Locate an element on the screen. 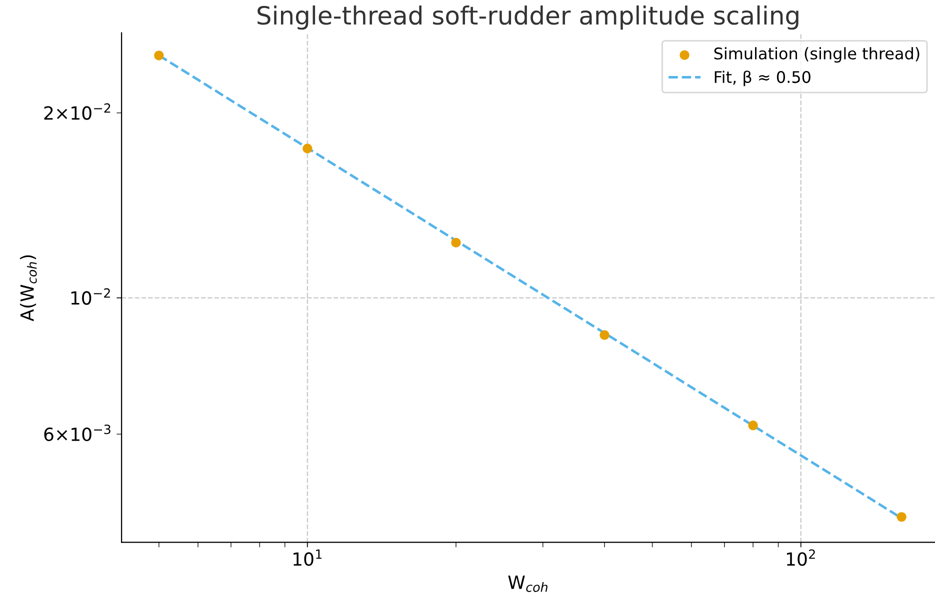 The width and height of the screenshot is (935, 596). legend-label: Simulation (single thread) is located at coordinates (817, 55).